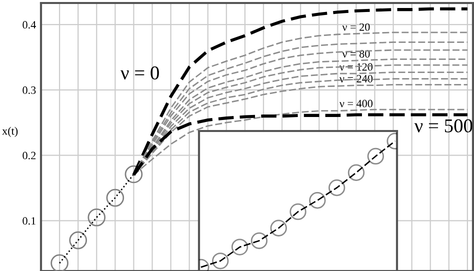 The image size is (474, 271). Describe the element at coordinates (10, 131) in the screenshot. I see `y-axis-title: x(t)` at that location.